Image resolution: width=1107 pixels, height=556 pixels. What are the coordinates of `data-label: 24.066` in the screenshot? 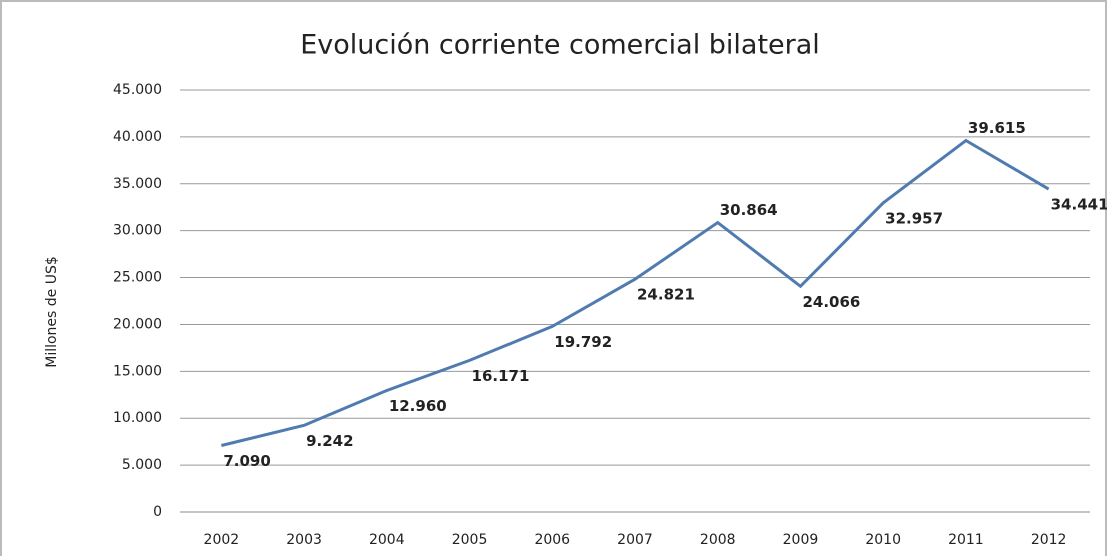 It's located at (831, 302).